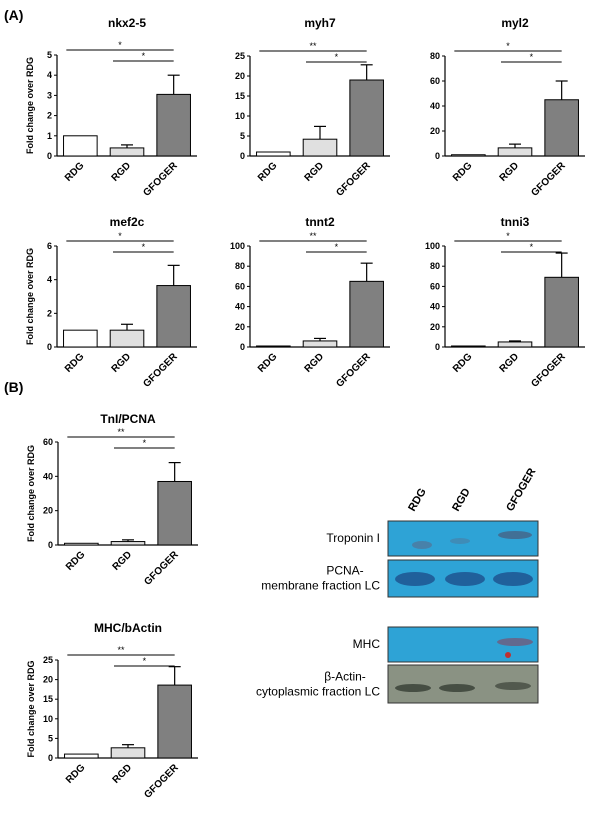  Describe the element at coordinates (463, 612) in the screenshot. I see `blot-images` at that location.